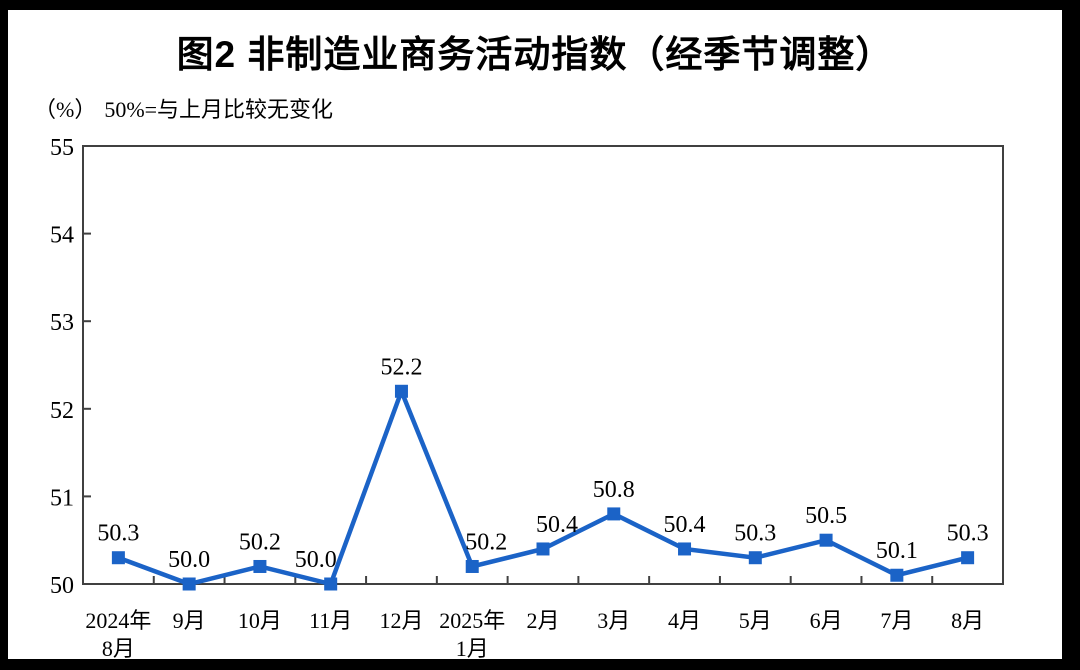 Image resolution: width=1080 pixels, height=670 pixels. I want to click on x-axis-tick-label: 2月, so click(542, 620).